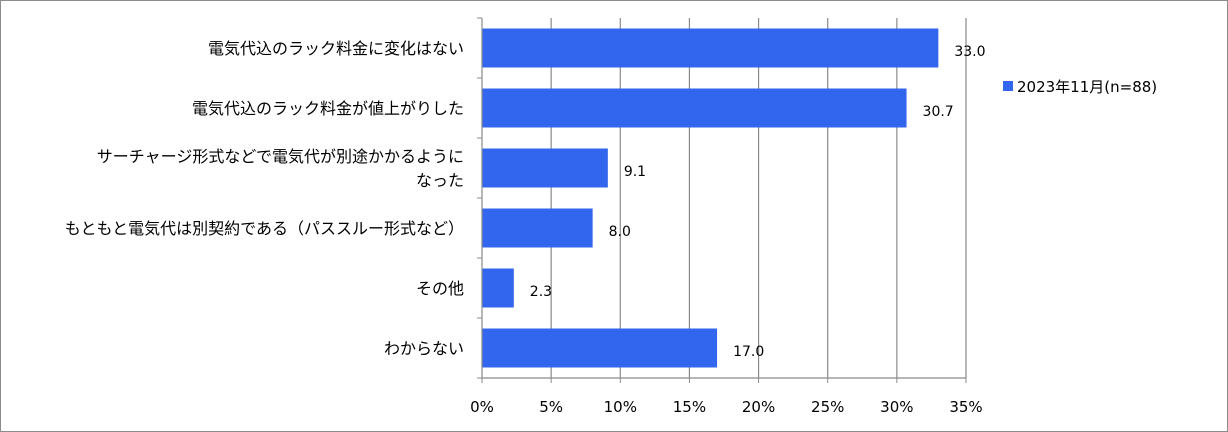 This screenshot has height=432, width=1228. Describe the element at coordinates (758, 407) in the screenshot. I see `x-tick-label: 20%` at that location.